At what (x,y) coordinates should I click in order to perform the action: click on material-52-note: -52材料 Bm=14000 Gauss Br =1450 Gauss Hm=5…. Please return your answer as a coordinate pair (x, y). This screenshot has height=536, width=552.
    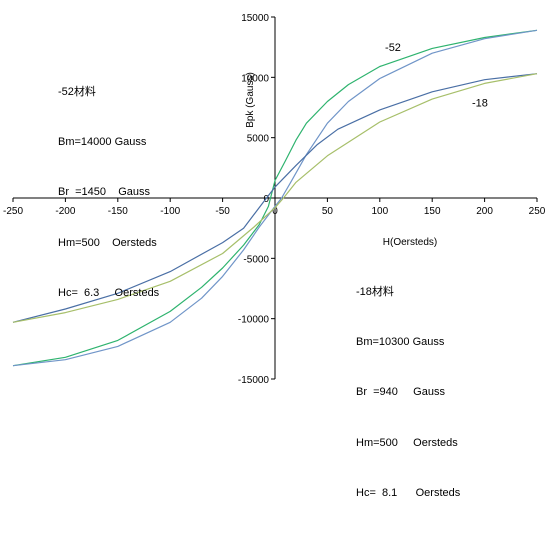
    Looking at the image, I should click on (108, 193).